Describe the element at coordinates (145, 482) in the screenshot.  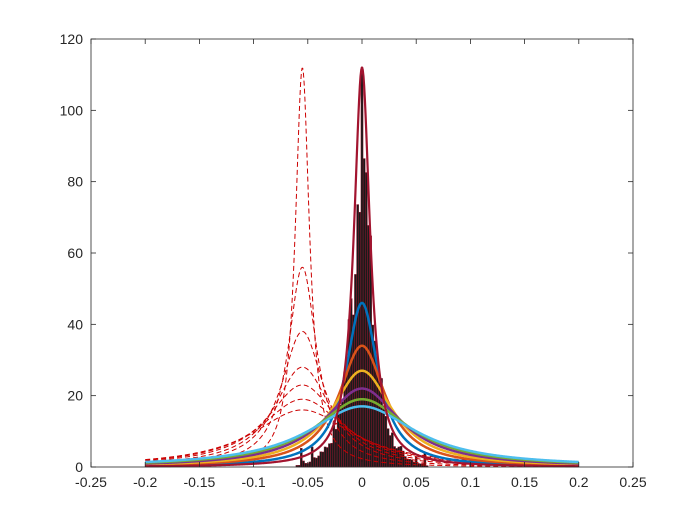
I see `x-tick-label: -0.2` at that location.